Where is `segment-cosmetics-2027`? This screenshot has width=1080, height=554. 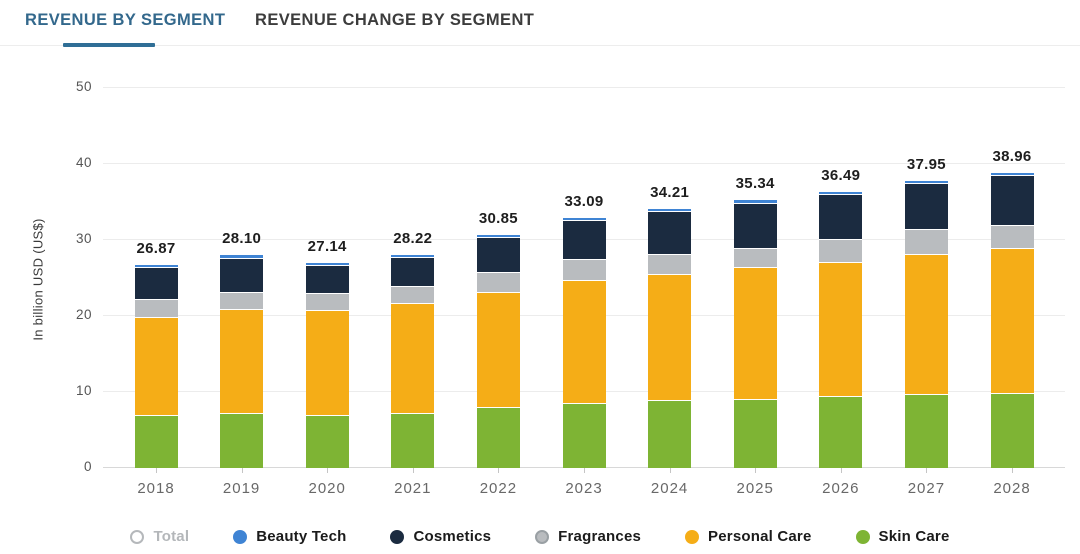 segment-cosmetics-2027 is located at coordinates (926, 206).